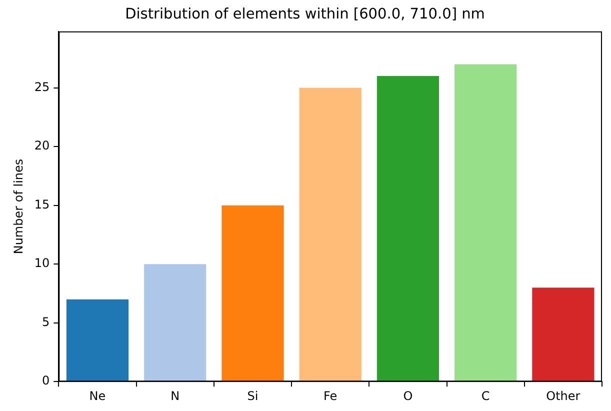 This screenshot has height=411, width=611. Describe the element at coordinates (97, 395) in the screenshot. I see `x-tick-label: Ne` at that location.